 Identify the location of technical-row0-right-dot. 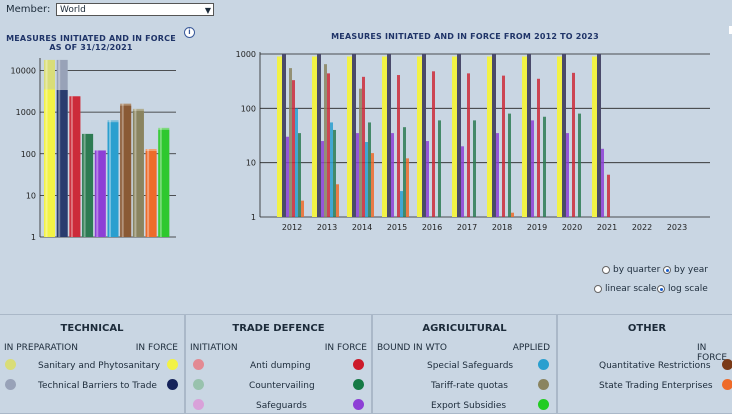
(172, 364).